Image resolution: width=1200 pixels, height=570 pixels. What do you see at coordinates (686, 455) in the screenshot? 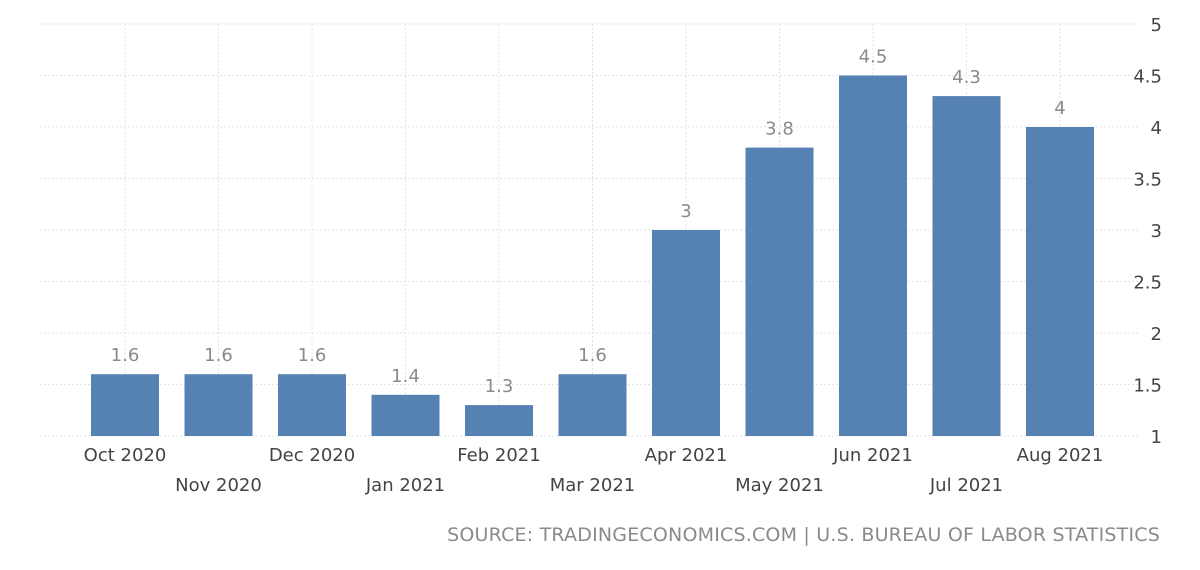
I see `x-tick-label: Apr 2021` at bounding box center [686, 455].